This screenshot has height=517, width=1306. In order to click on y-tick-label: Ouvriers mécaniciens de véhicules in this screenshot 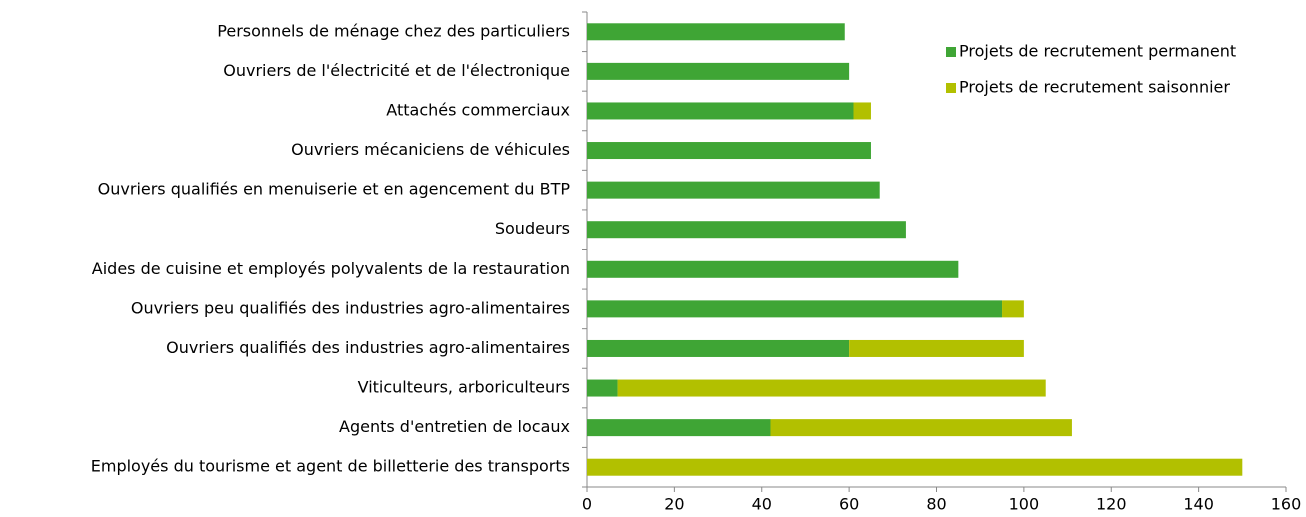, I will do `click(430, 149)`.